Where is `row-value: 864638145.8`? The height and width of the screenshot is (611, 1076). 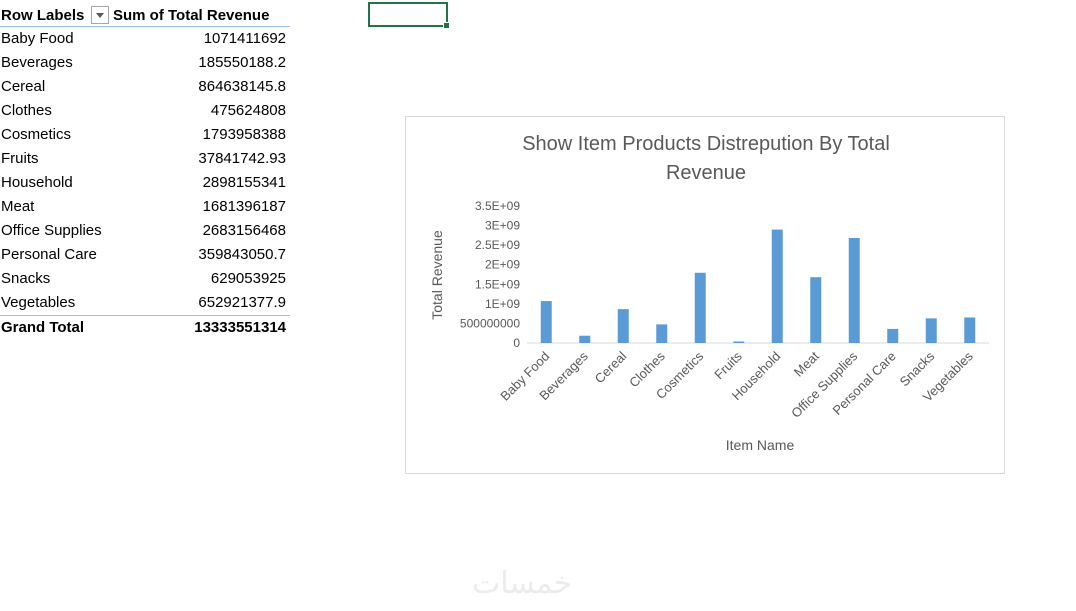
row-value: 864638145.8 is located at coordinates (242, 86).